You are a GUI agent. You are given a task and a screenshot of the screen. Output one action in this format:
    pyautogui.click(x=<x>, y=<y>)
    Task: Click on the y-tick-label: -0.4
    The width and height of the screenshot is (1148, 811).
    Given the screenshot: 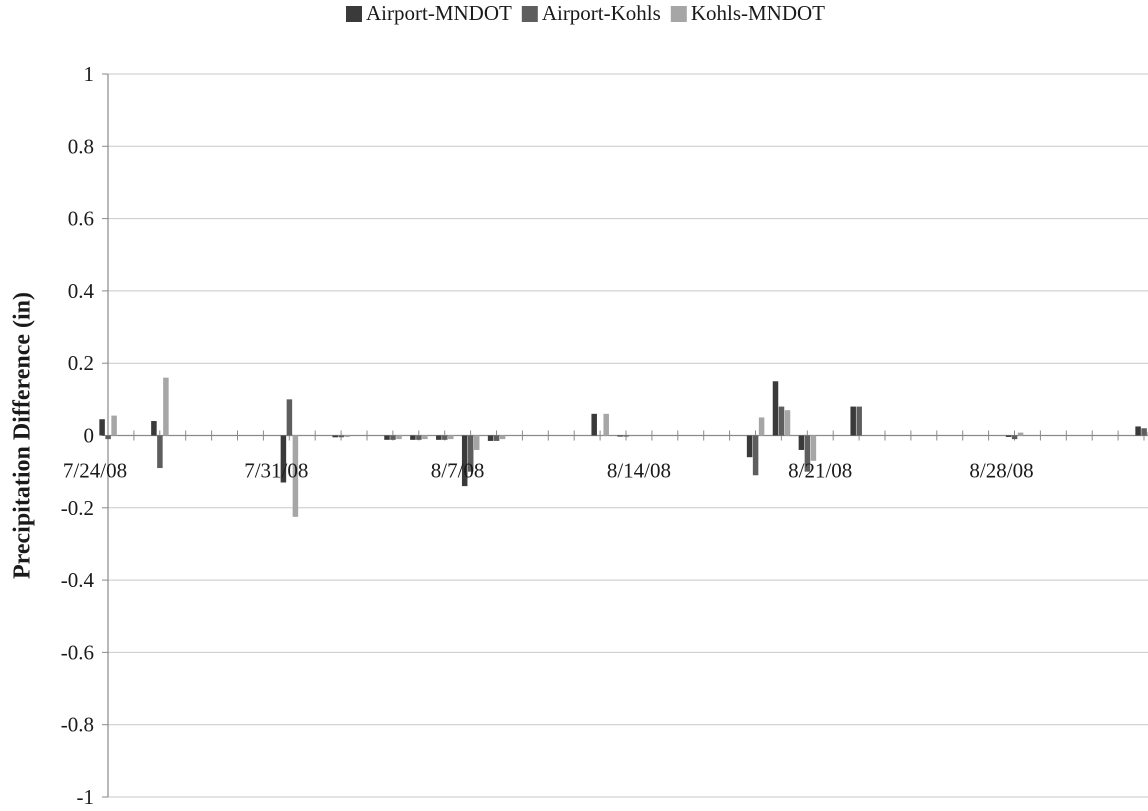 What is the action you would take?
    pyautogui.click(x=78, y=580)
    